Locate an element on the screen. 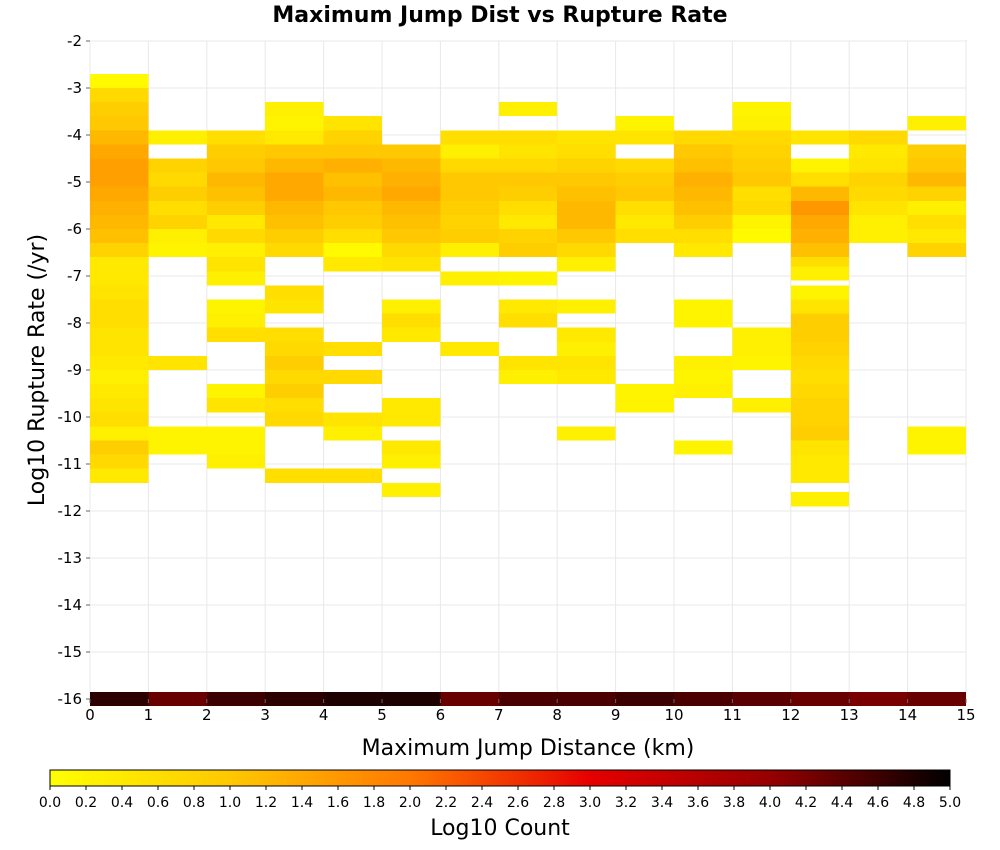  colorbar-tick-label: 0.6 is located at coordinates (158, 803).